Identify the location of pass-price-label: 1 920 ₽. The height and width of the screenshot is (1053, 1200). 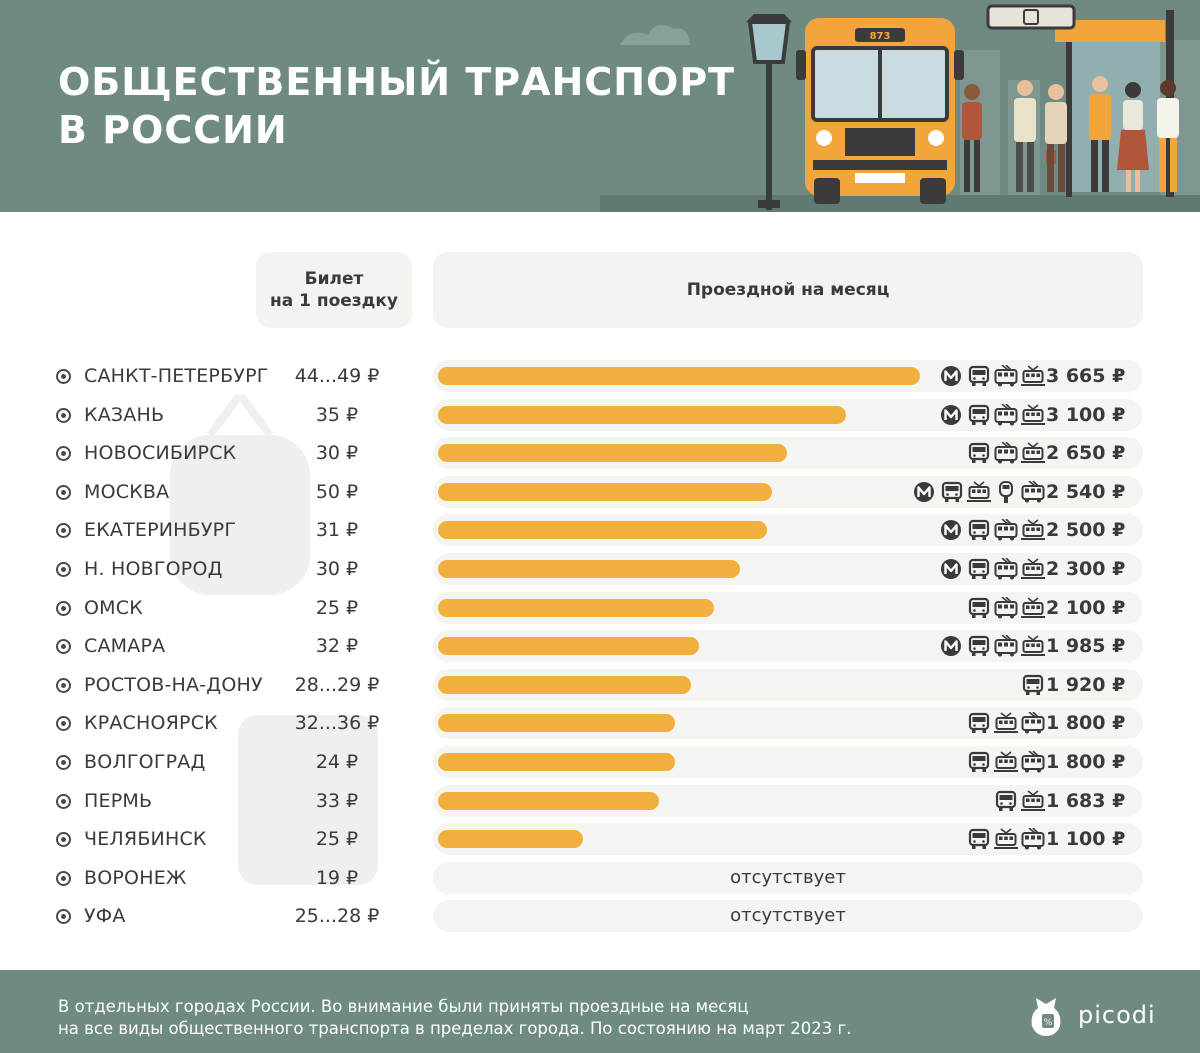
(1086, 684).